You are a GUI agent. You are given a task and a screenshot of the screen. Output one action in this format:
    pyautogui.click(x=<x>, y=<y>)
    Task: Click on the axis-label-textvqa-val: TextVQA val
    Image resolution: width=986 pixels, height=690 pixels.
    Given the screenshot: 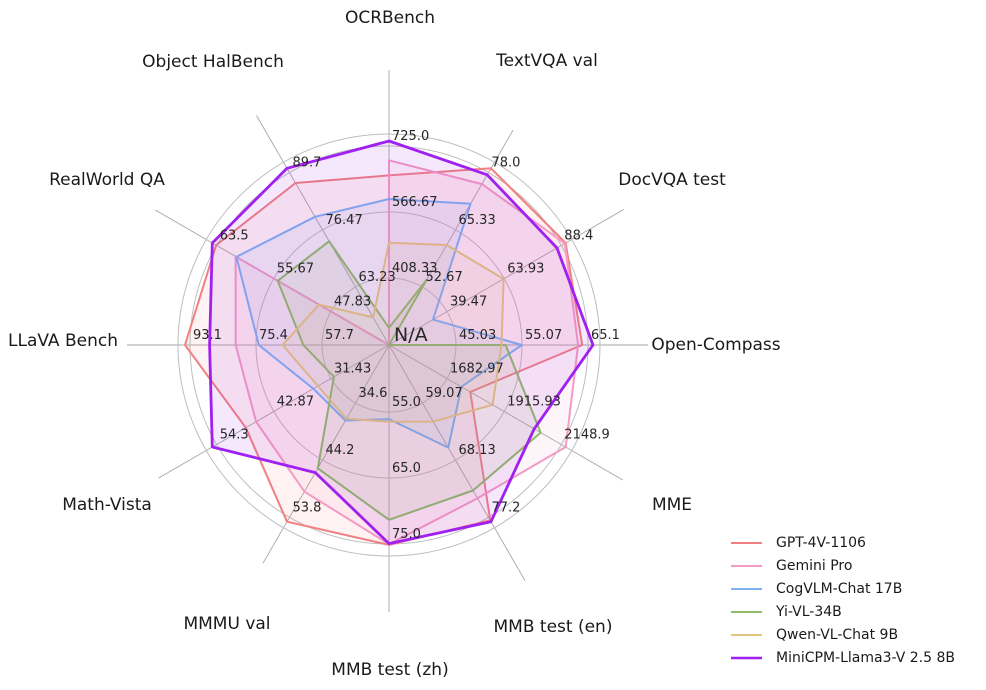 What is the action you would take?
    pyautogui.click(x=546, y=61)
    